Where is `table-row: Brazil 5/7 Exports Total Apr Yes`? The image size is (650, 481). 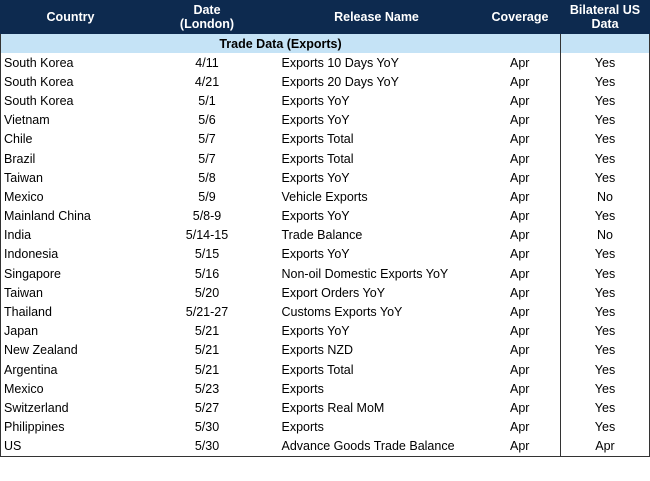 table-row: Brazil 5/7 Exports Total Apr Yes is located at coordinates (325, 158).